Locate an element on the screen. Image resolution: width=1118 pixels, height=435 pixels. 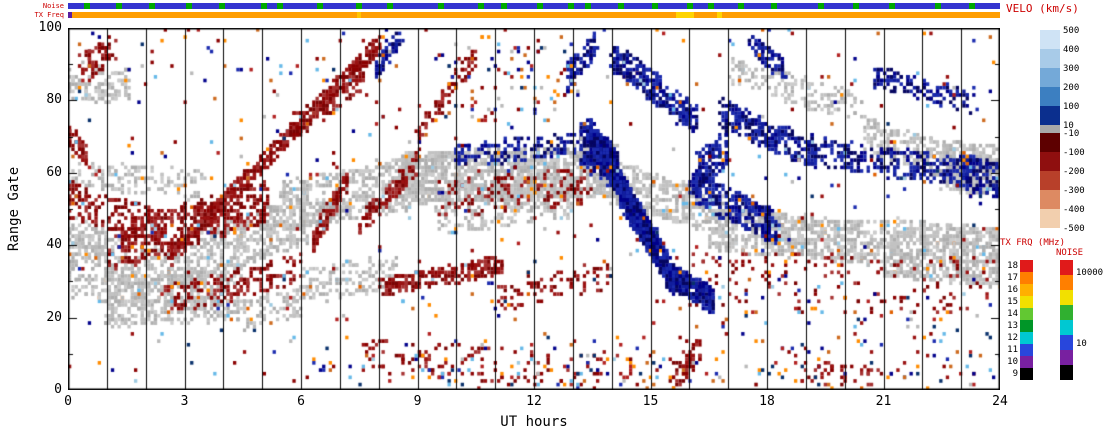
y-tick-label: 60 is located at coordinates (54, 172).